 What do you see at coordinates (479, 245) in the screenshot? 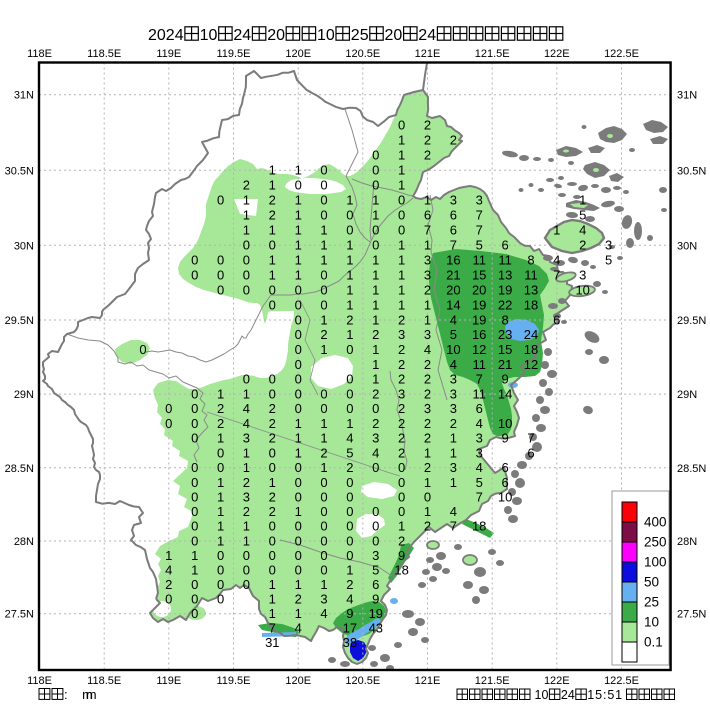
I see `svg-text: 5` at bounding box center [479, 245].